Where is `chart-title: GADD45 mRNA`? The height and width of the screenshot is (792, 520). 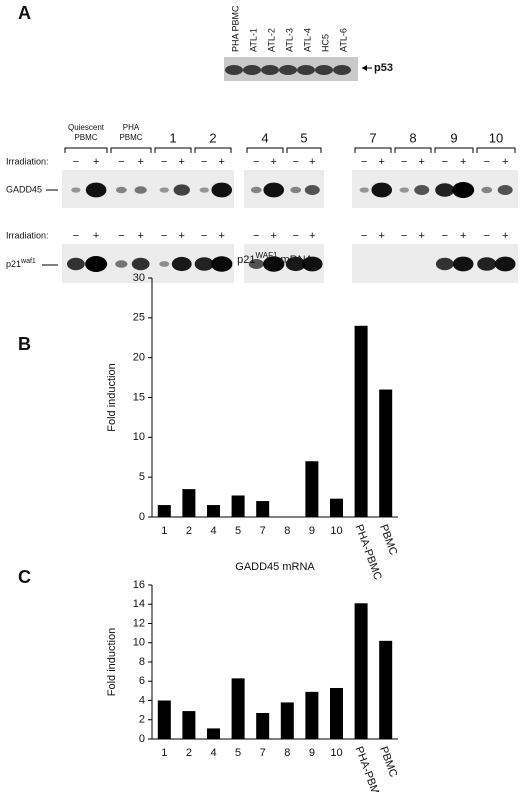 chart-title: GADD45 mRNA is located at coordinates (275, 567).